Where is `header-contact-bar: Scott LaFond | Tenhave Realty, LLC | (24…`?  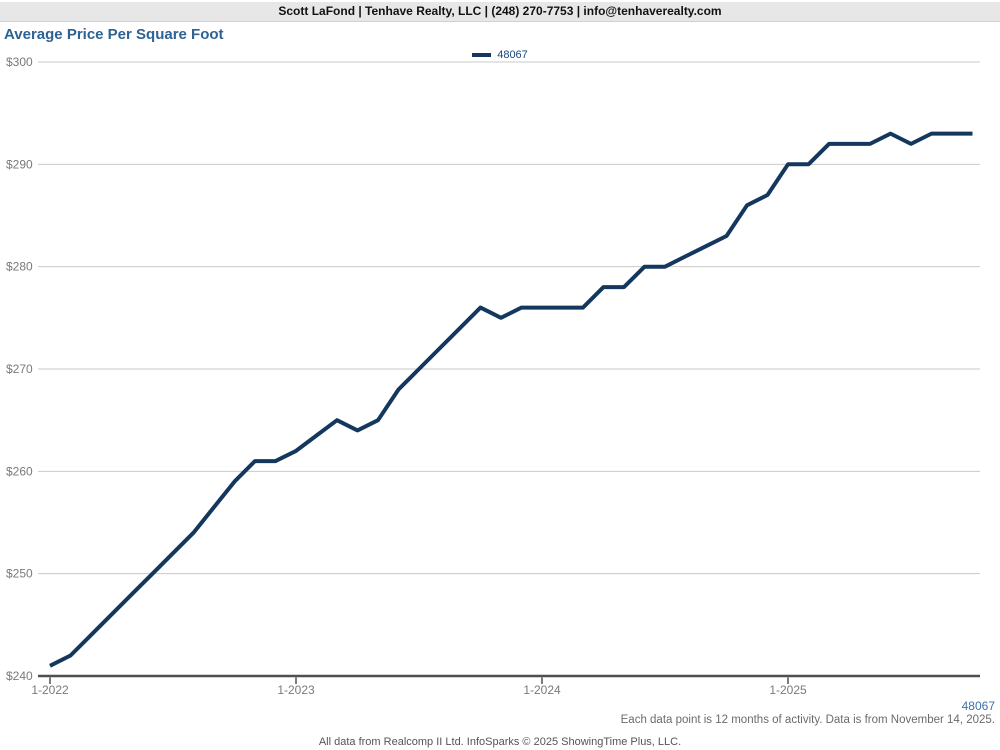
header-contact-bar: Scott LaFond | Tenhave Realty, LLC | (24… is located at coordinates (500, 12).